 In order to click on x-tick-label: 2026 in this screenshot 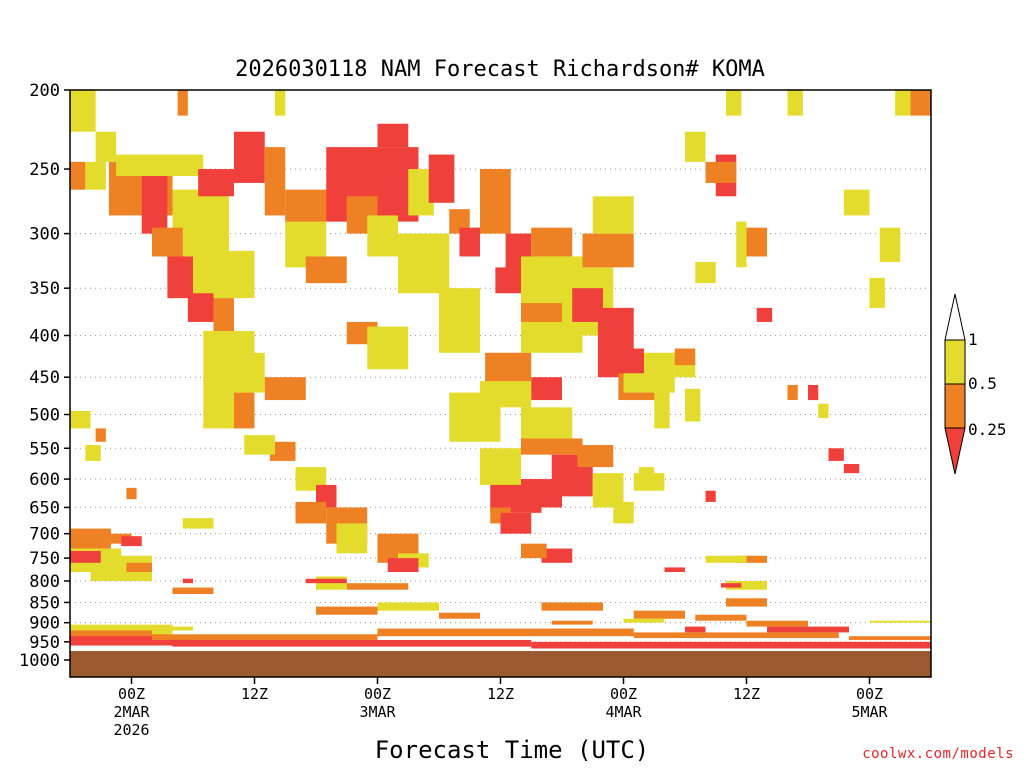, I will do `click(131, 730)`.